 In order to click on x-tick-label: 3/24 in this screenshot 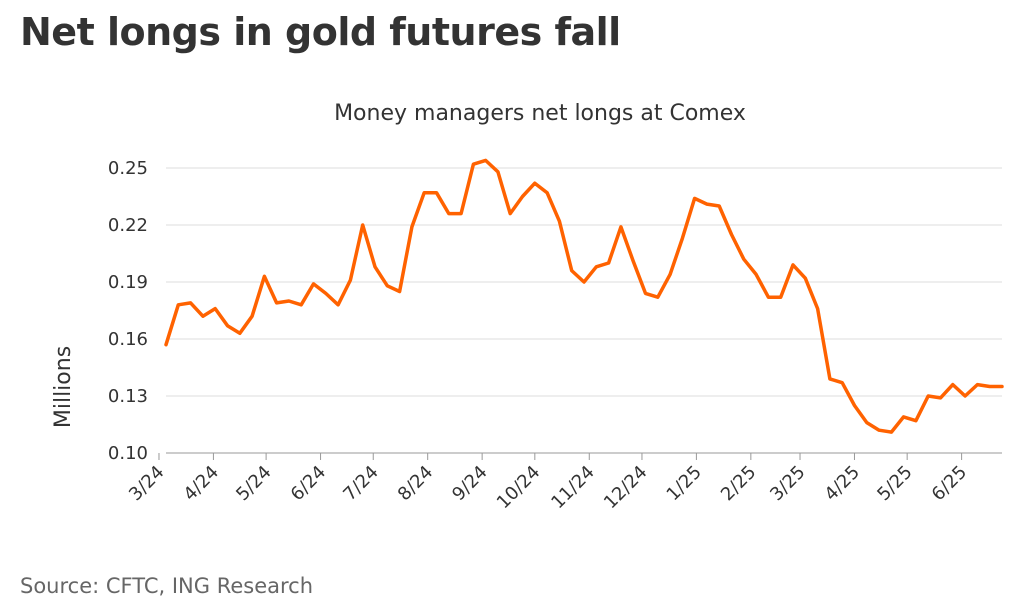, I will do `click(146, 483)`.